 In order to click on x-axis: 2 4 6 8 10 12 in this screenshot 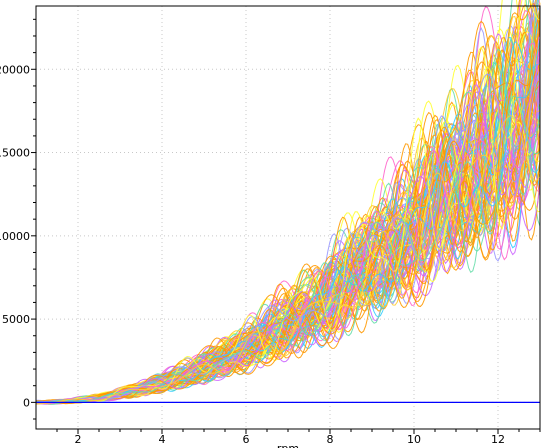, I will do `click(298, 437)`.